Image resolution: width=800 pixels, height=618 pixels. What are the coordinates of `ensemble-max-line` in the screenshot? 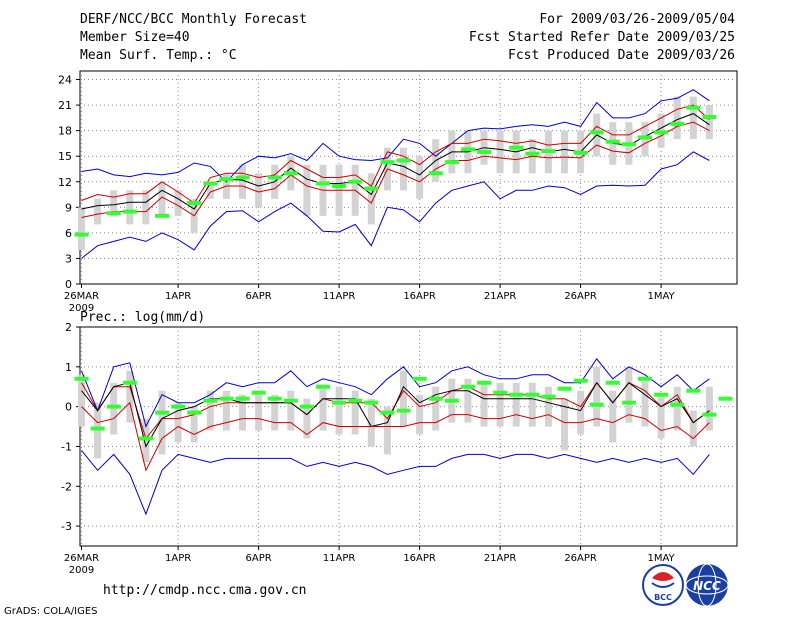 It's located at (395, 136).